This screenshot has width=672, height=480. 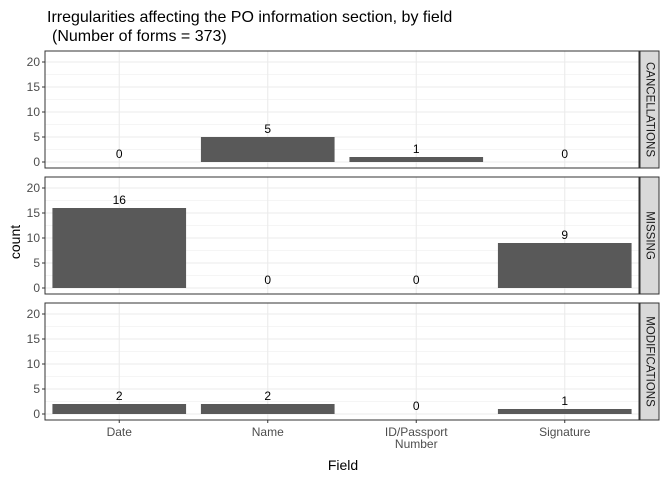 What do you see at coordinates (565, 432) in the screenshot?
I see `x-tick-label: Signature` at bounding box center [565, 432].